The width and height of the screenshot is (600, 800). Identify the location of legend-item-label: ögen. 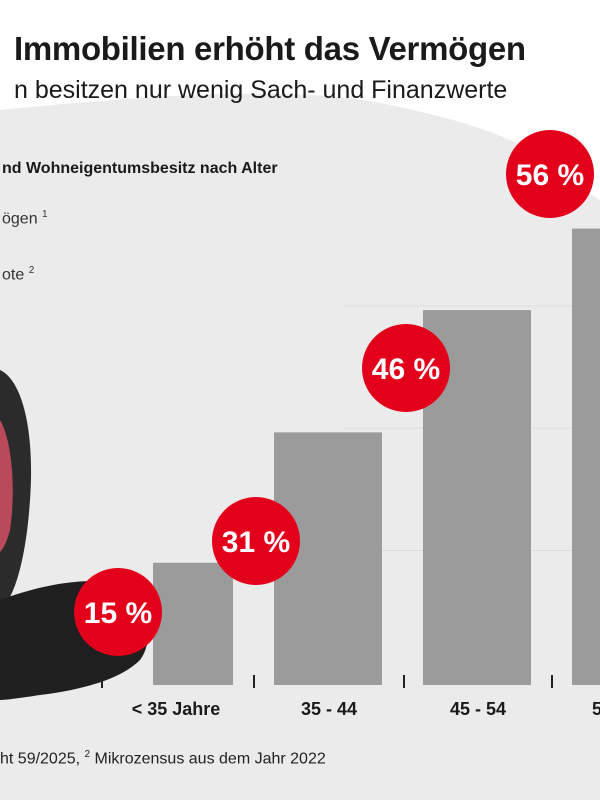
(20, 219).